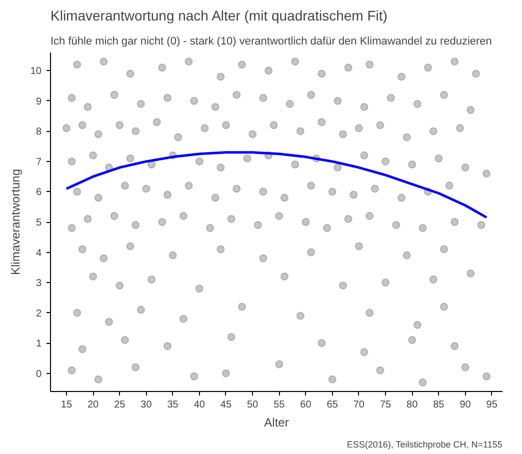 The image size is (522, 454). I want to click on x-tick-label: 35, so click(173, 405).